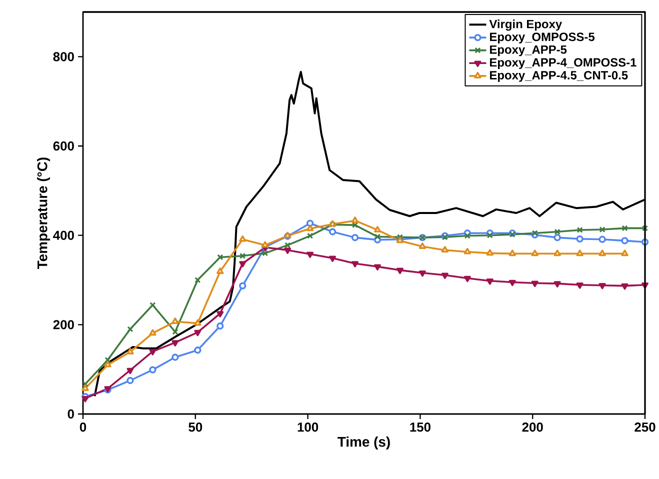 This screenshot has height=479, width=659. What do you see at coordinates (195, 427) in the screenshot?
I see `x-tick-label: 50` at bounding box center [195, 427].